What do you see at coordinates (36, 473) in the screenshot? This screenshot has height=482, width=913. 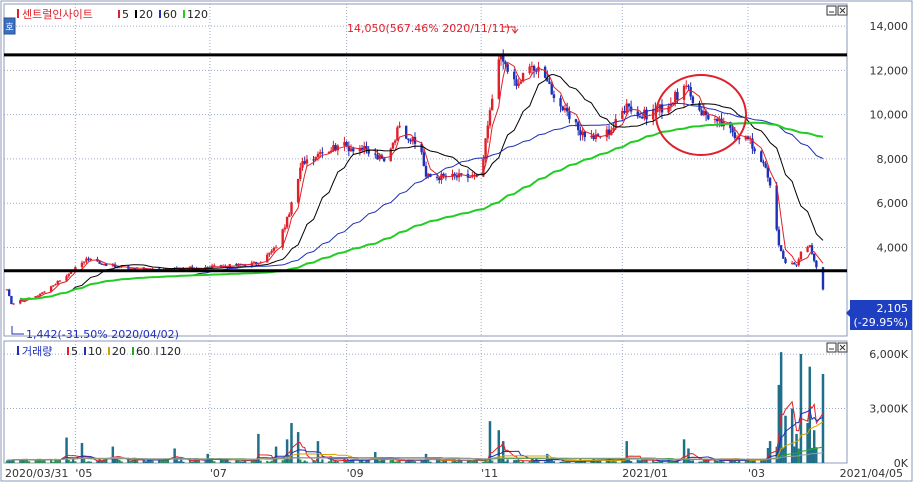 I see `x-tick-label: 2020/03/31` at bounding box center [36, 473].